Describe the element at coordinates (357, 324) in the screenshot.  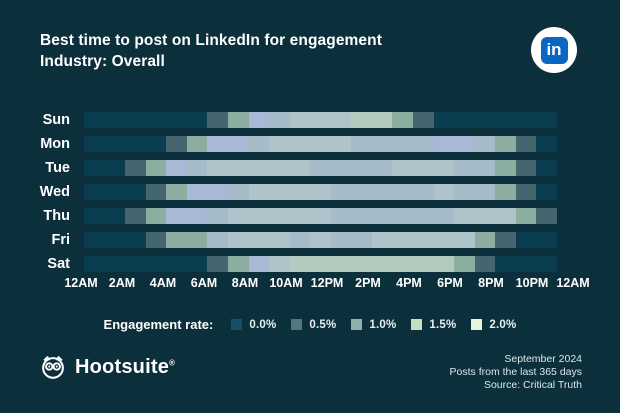
I see `legend-swatch` at that location.